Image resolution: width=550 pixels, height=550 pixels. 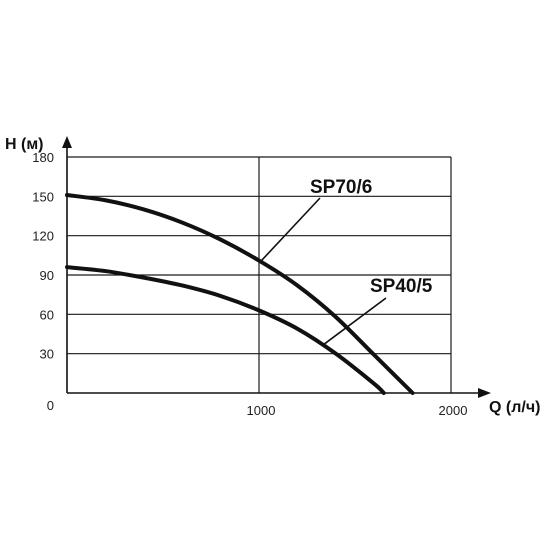 What do you see at coordinates (47, 314) in the screenshot?
I see `y-tick-label: 60` at bounding box center [47, 314].